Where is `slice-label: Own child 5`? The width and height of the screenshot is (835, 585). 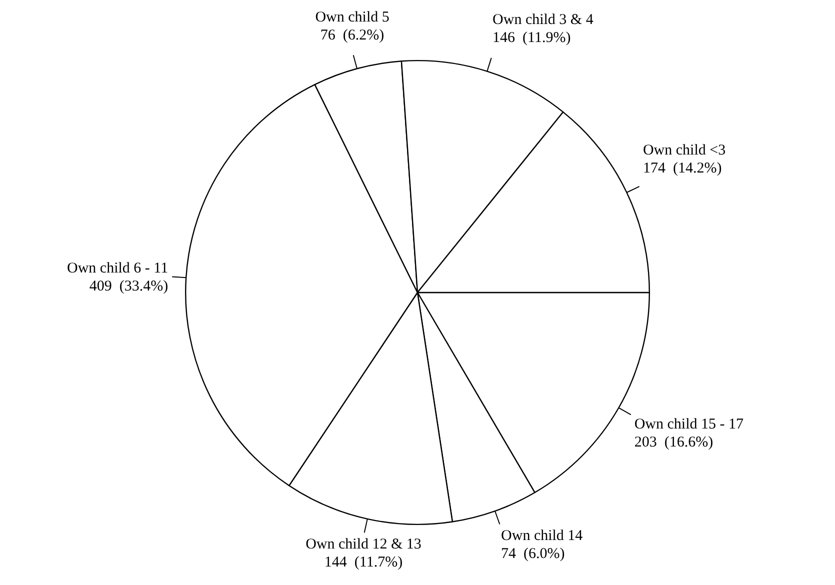 slice-label: Own child 5 is located at coordinates (352, 17).